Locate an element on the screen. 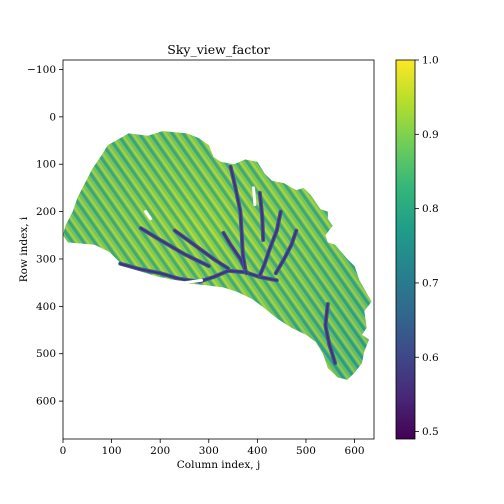 This screenshot has width=504, height=504. nodata-gaps is located at coordinates (187, 235).